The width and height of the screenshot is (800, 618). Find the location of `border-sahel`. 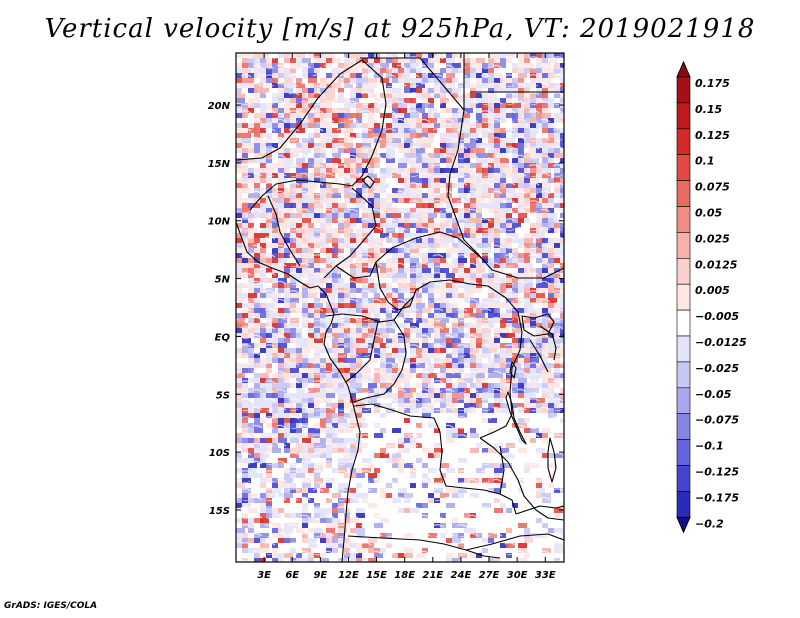

border-sahel is located at coordinates (311, 135).